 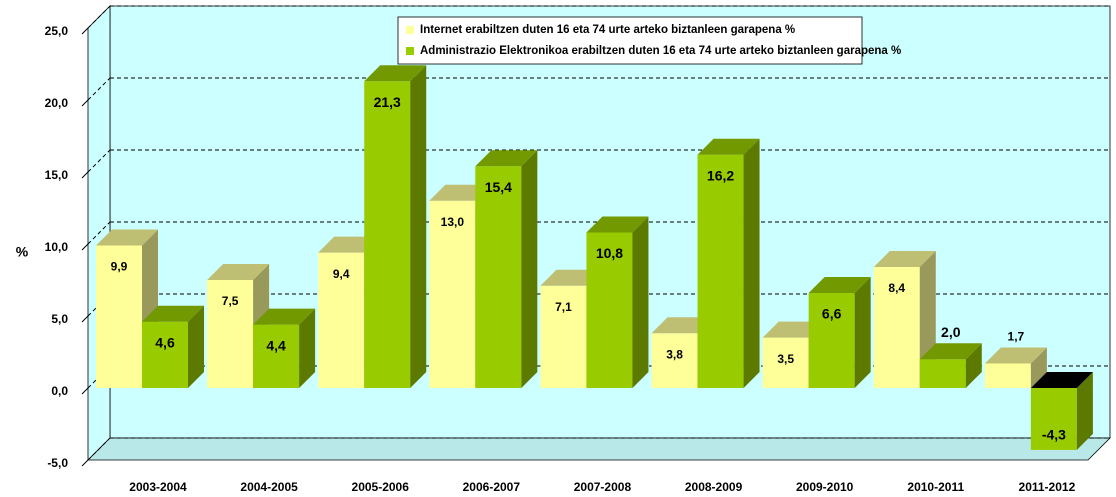 I want to click on value-label: 4,6, so click(x=165, y=342).